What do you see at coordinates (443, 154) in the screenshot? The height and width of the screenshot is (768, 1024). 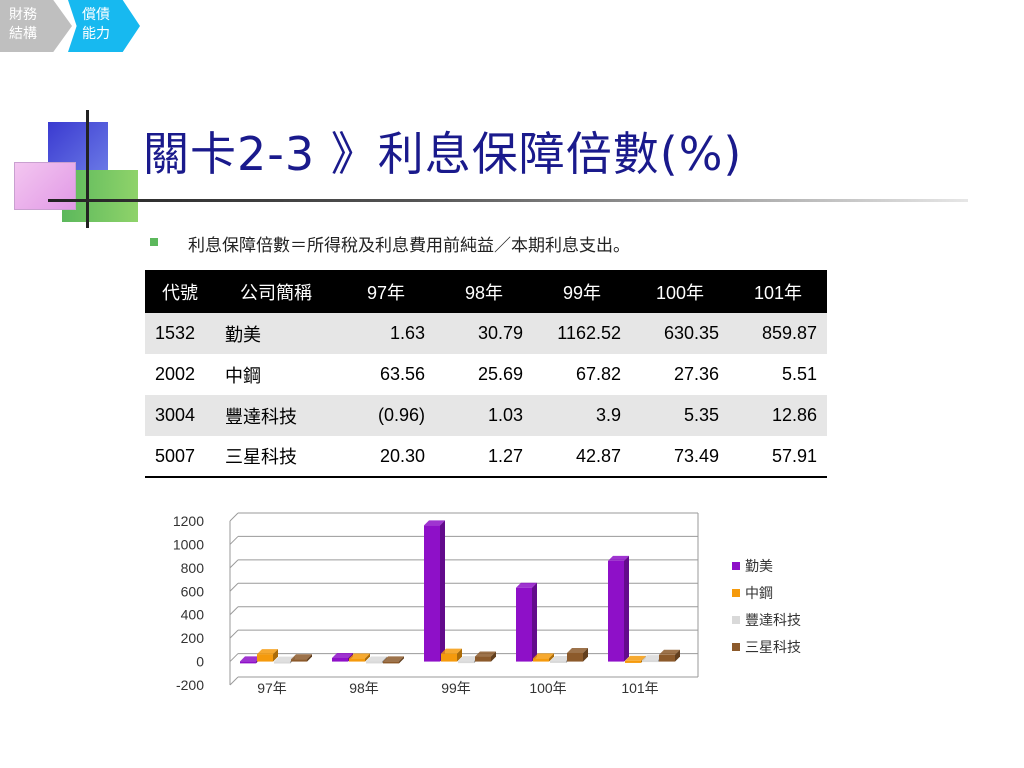 I see `page-title: 關卡2-3 》利息保障倍數(%)` at bounding box center [443, 154].